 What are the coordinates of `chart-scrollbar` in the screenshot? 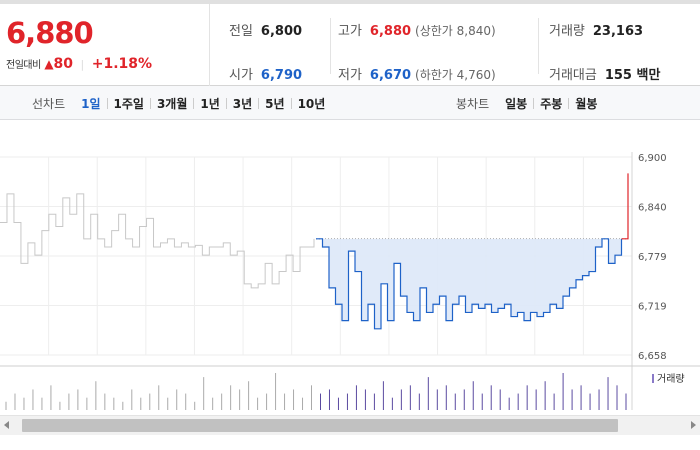 It's located at (350, 425).